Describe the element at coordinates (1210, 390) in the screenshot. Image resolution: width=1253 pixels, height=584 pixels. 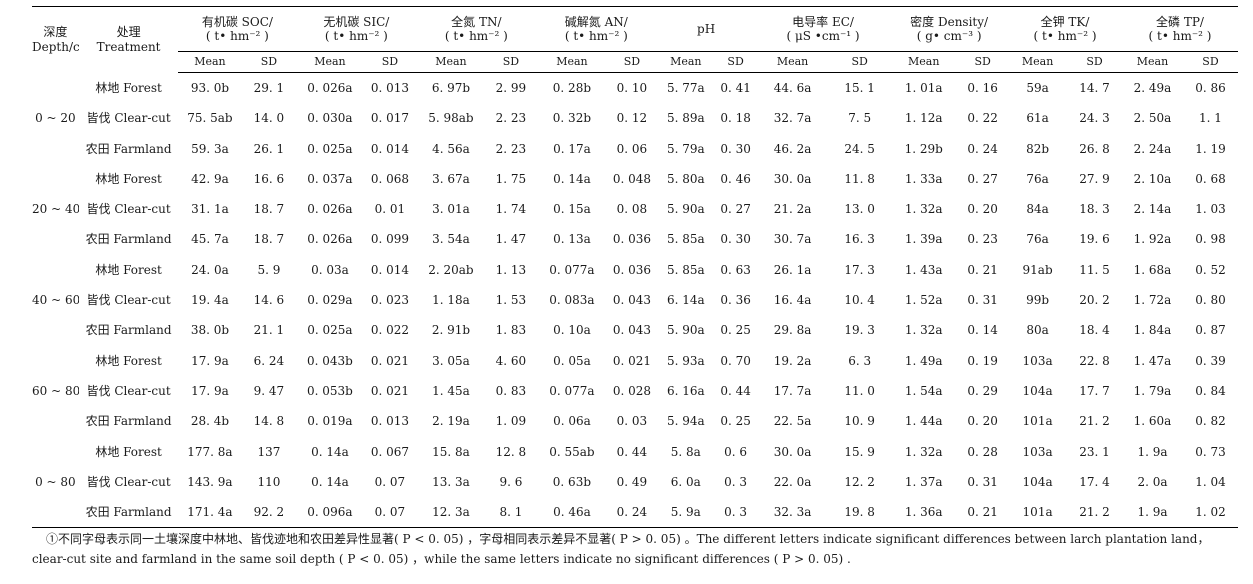
I see `sd-cell: 0. 84` at that location.